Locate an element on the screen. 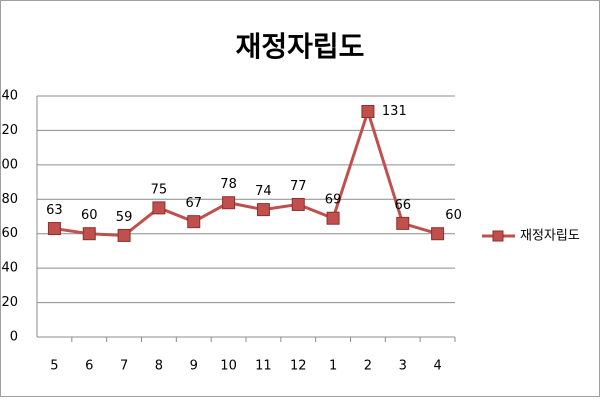  legend-label: 재정자립도 is located at coordinates (550, 236).